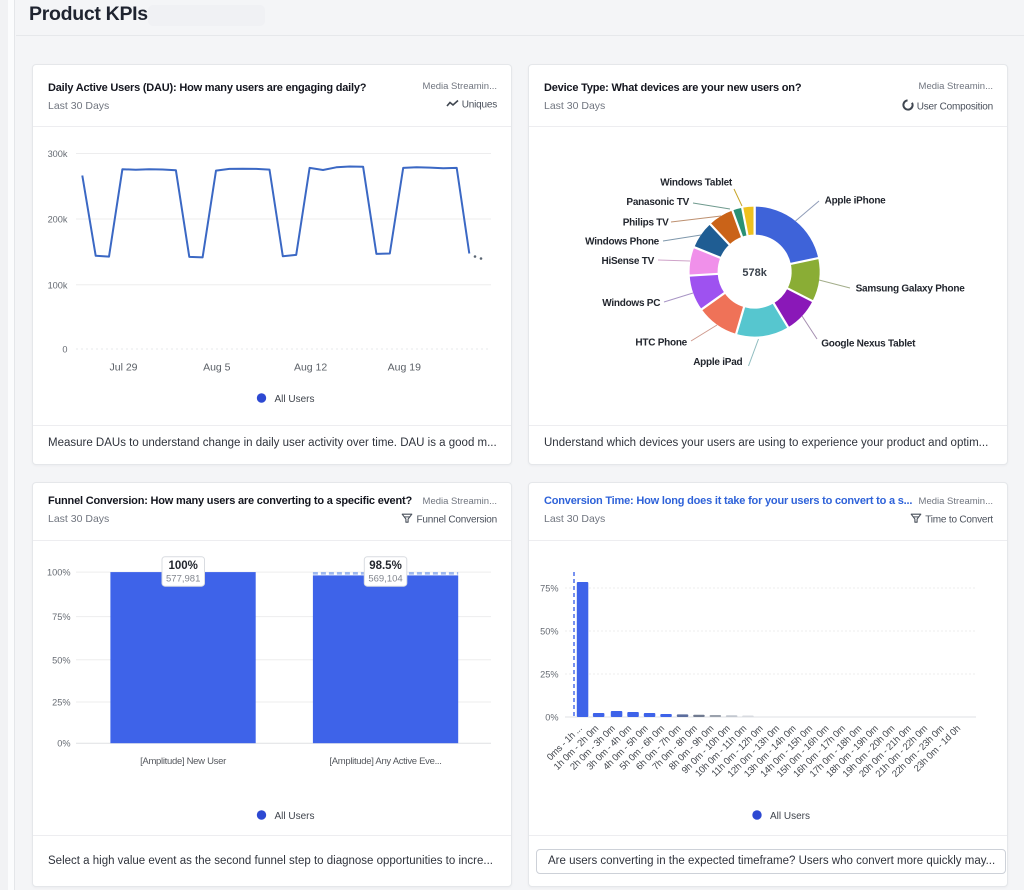  Describe the element at coordinates (310, 368) in the screenshot. I see `svg-text: Aug 12` at that location.